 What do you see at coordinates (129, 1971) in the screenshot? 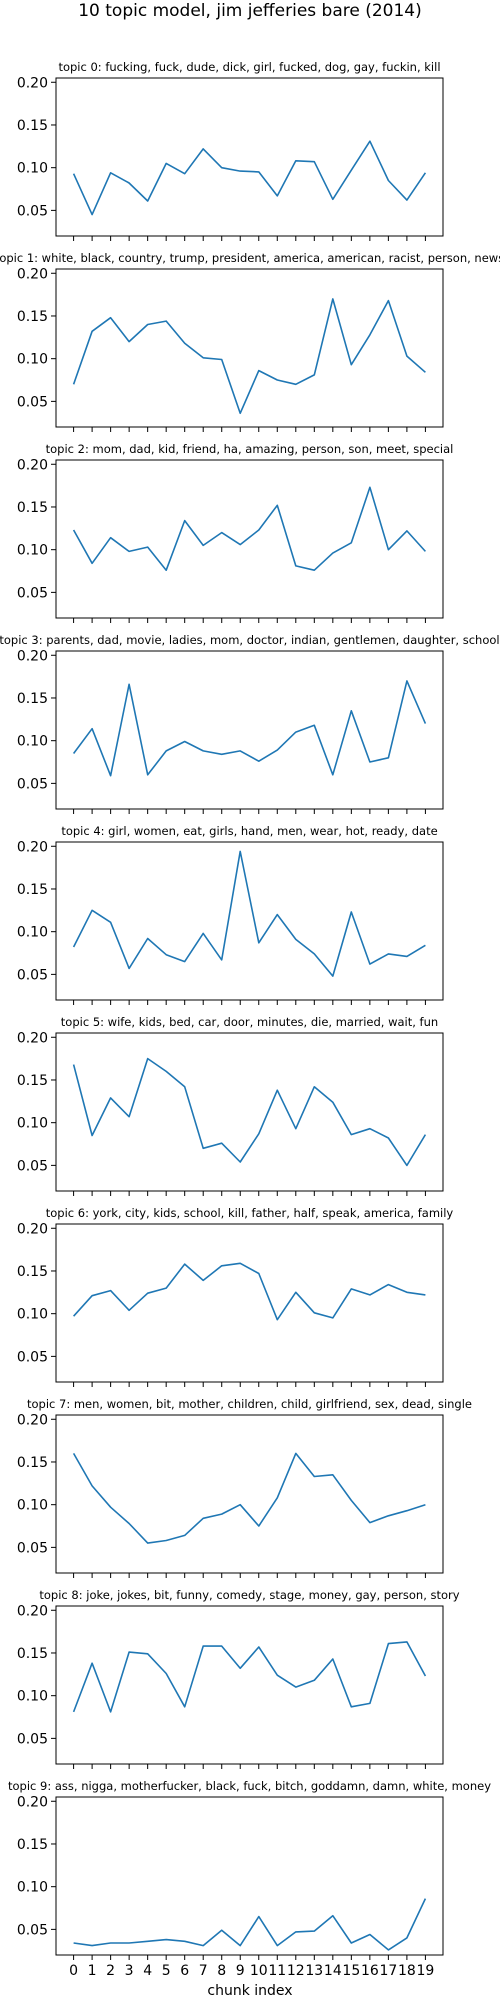
I see `x-tick-label: 3` at bounding box center [129, 1971].